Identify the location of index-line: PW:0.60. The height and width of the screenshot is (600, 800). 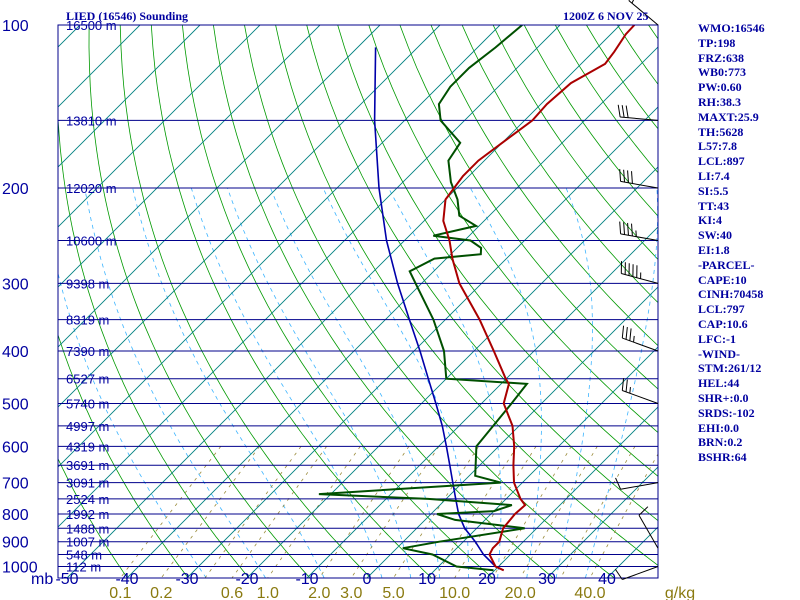
(720, 87).